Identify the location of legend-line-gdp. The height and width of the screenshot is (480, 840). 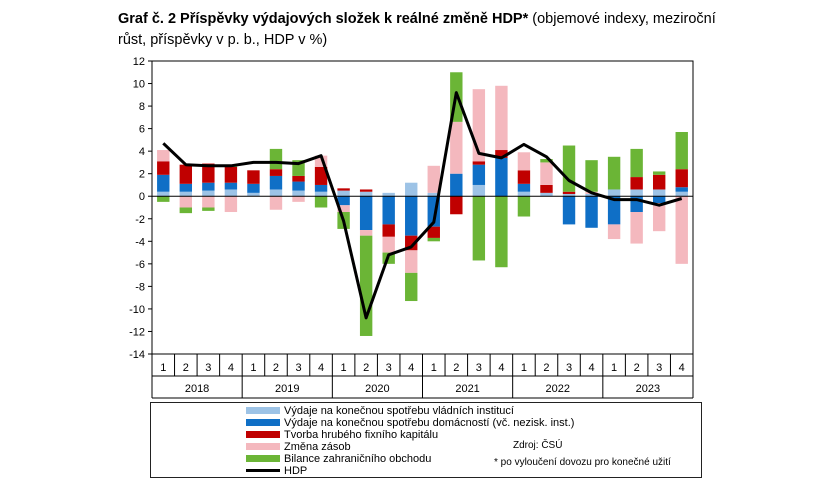
(263, 470).